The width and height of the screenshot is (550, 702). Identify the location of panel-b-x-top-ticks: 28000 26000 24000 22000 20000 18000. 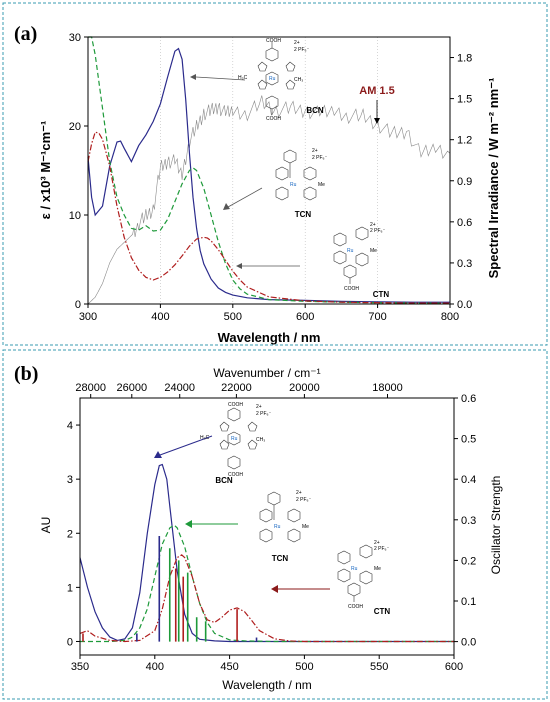
(239, 390).